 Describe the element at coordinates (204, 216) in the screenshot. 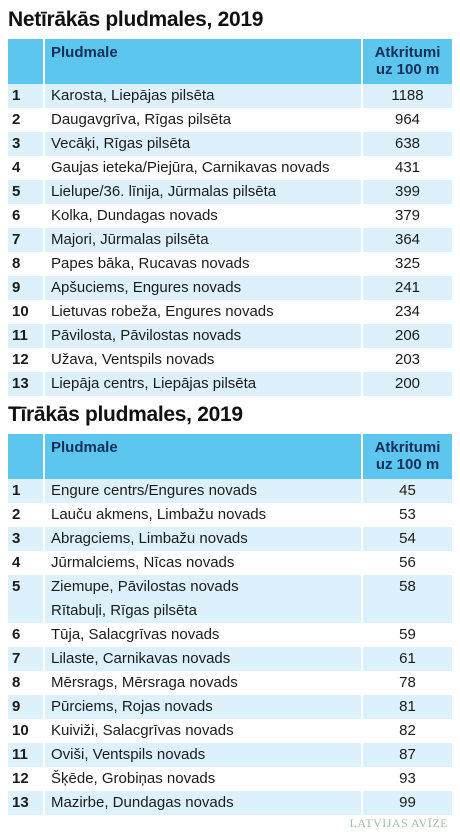

I see `beach-cell: Kolka, Dundagas novads` at that location.